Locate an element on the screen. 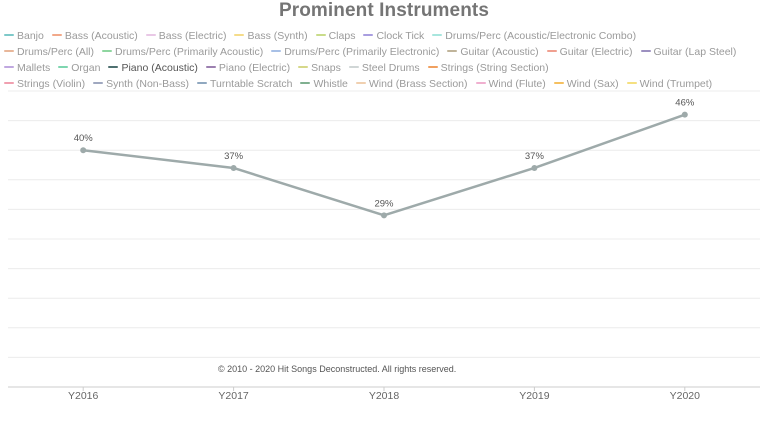  data-label: 29% is located at coordinates (384, 203).